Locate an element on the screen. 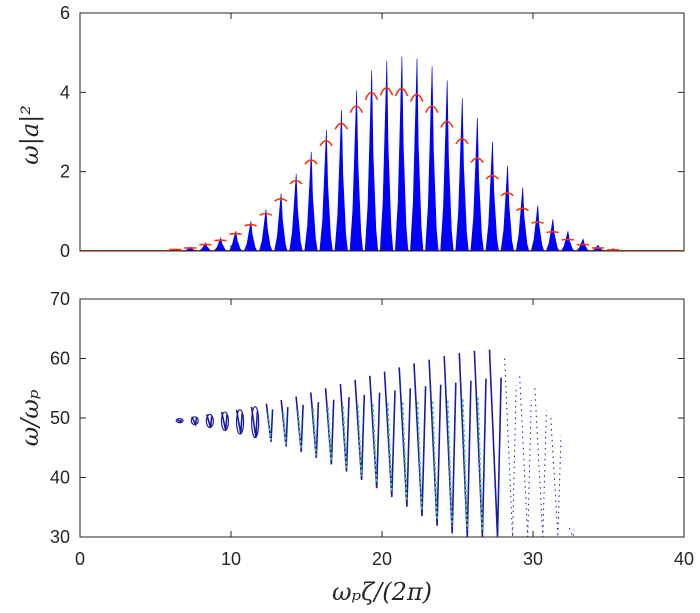  top-y-tick-label: 6 is located at coordinates (65, 13).